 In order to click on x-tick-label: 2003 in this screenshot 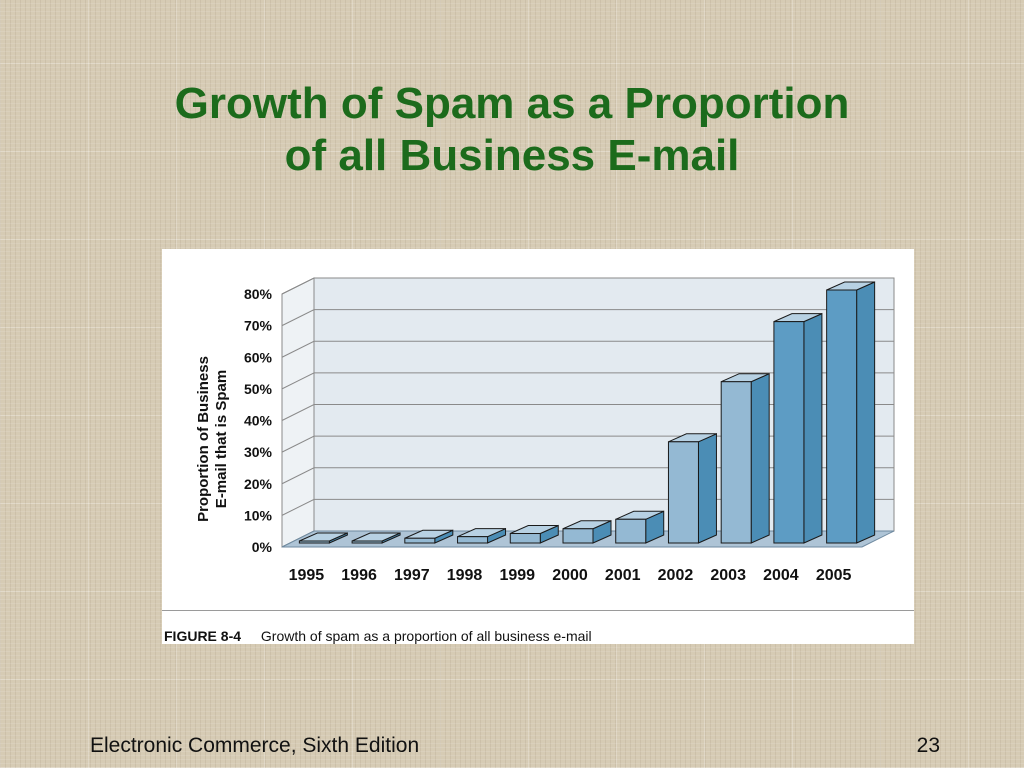, I will do `click(728, 575)`.